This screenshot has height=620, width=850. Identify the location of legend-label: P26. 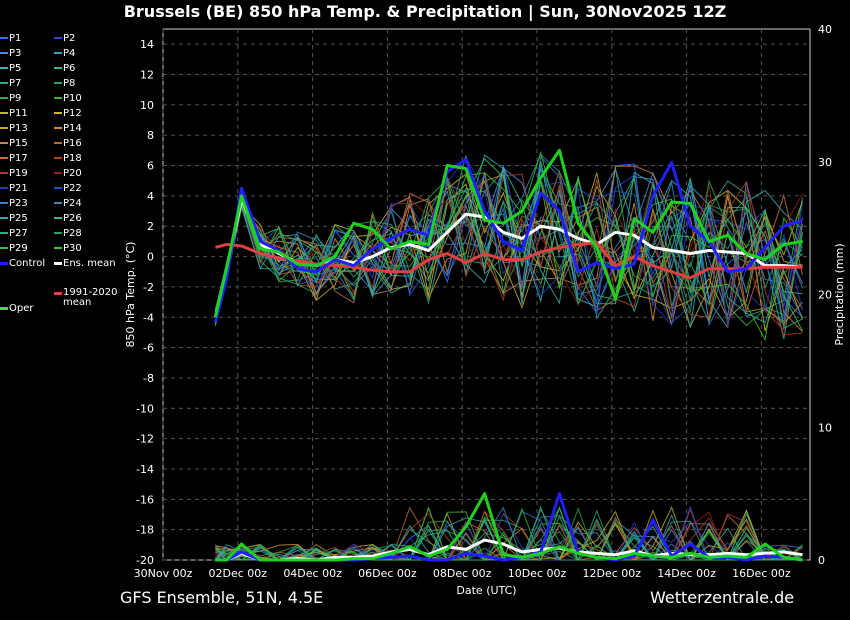
(72, 218).